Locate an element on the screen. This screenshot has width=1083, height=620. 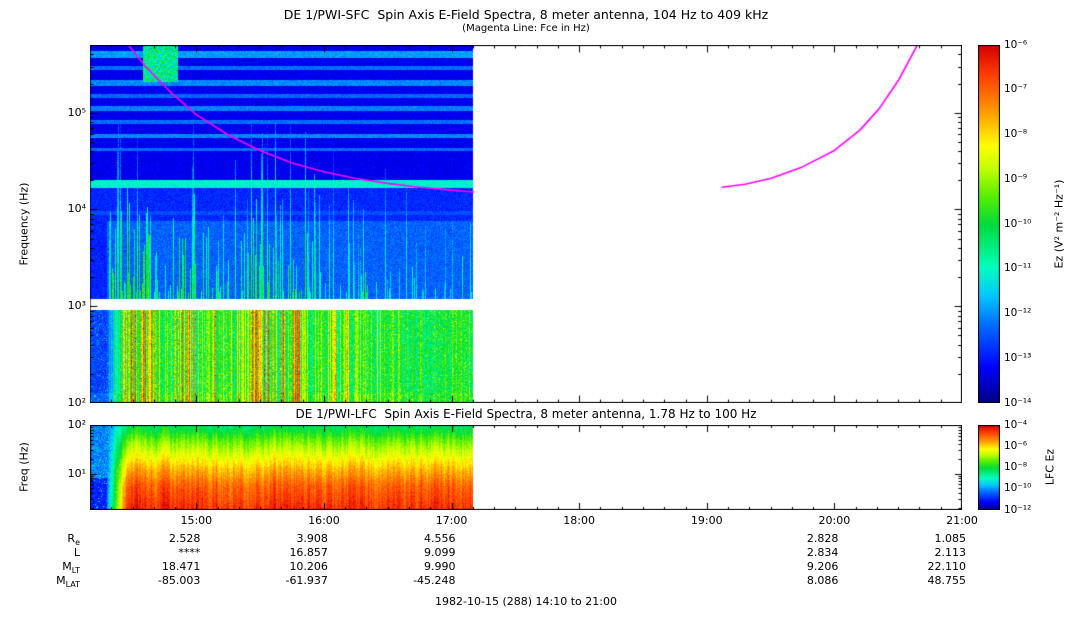
sfc-y-axis-label: Frequency (Hz) is located at coordinates (24, 224).